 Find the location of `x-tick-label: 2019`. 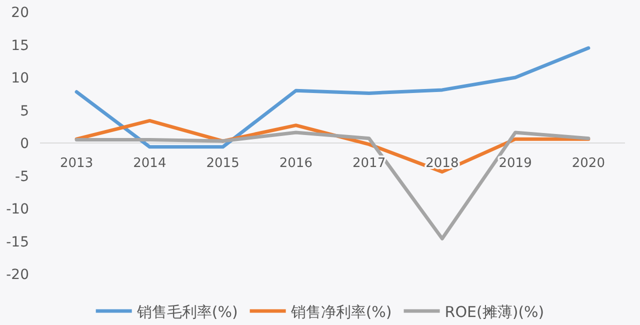

x-tick-label: 2019 is located at coordinates (515, 163).